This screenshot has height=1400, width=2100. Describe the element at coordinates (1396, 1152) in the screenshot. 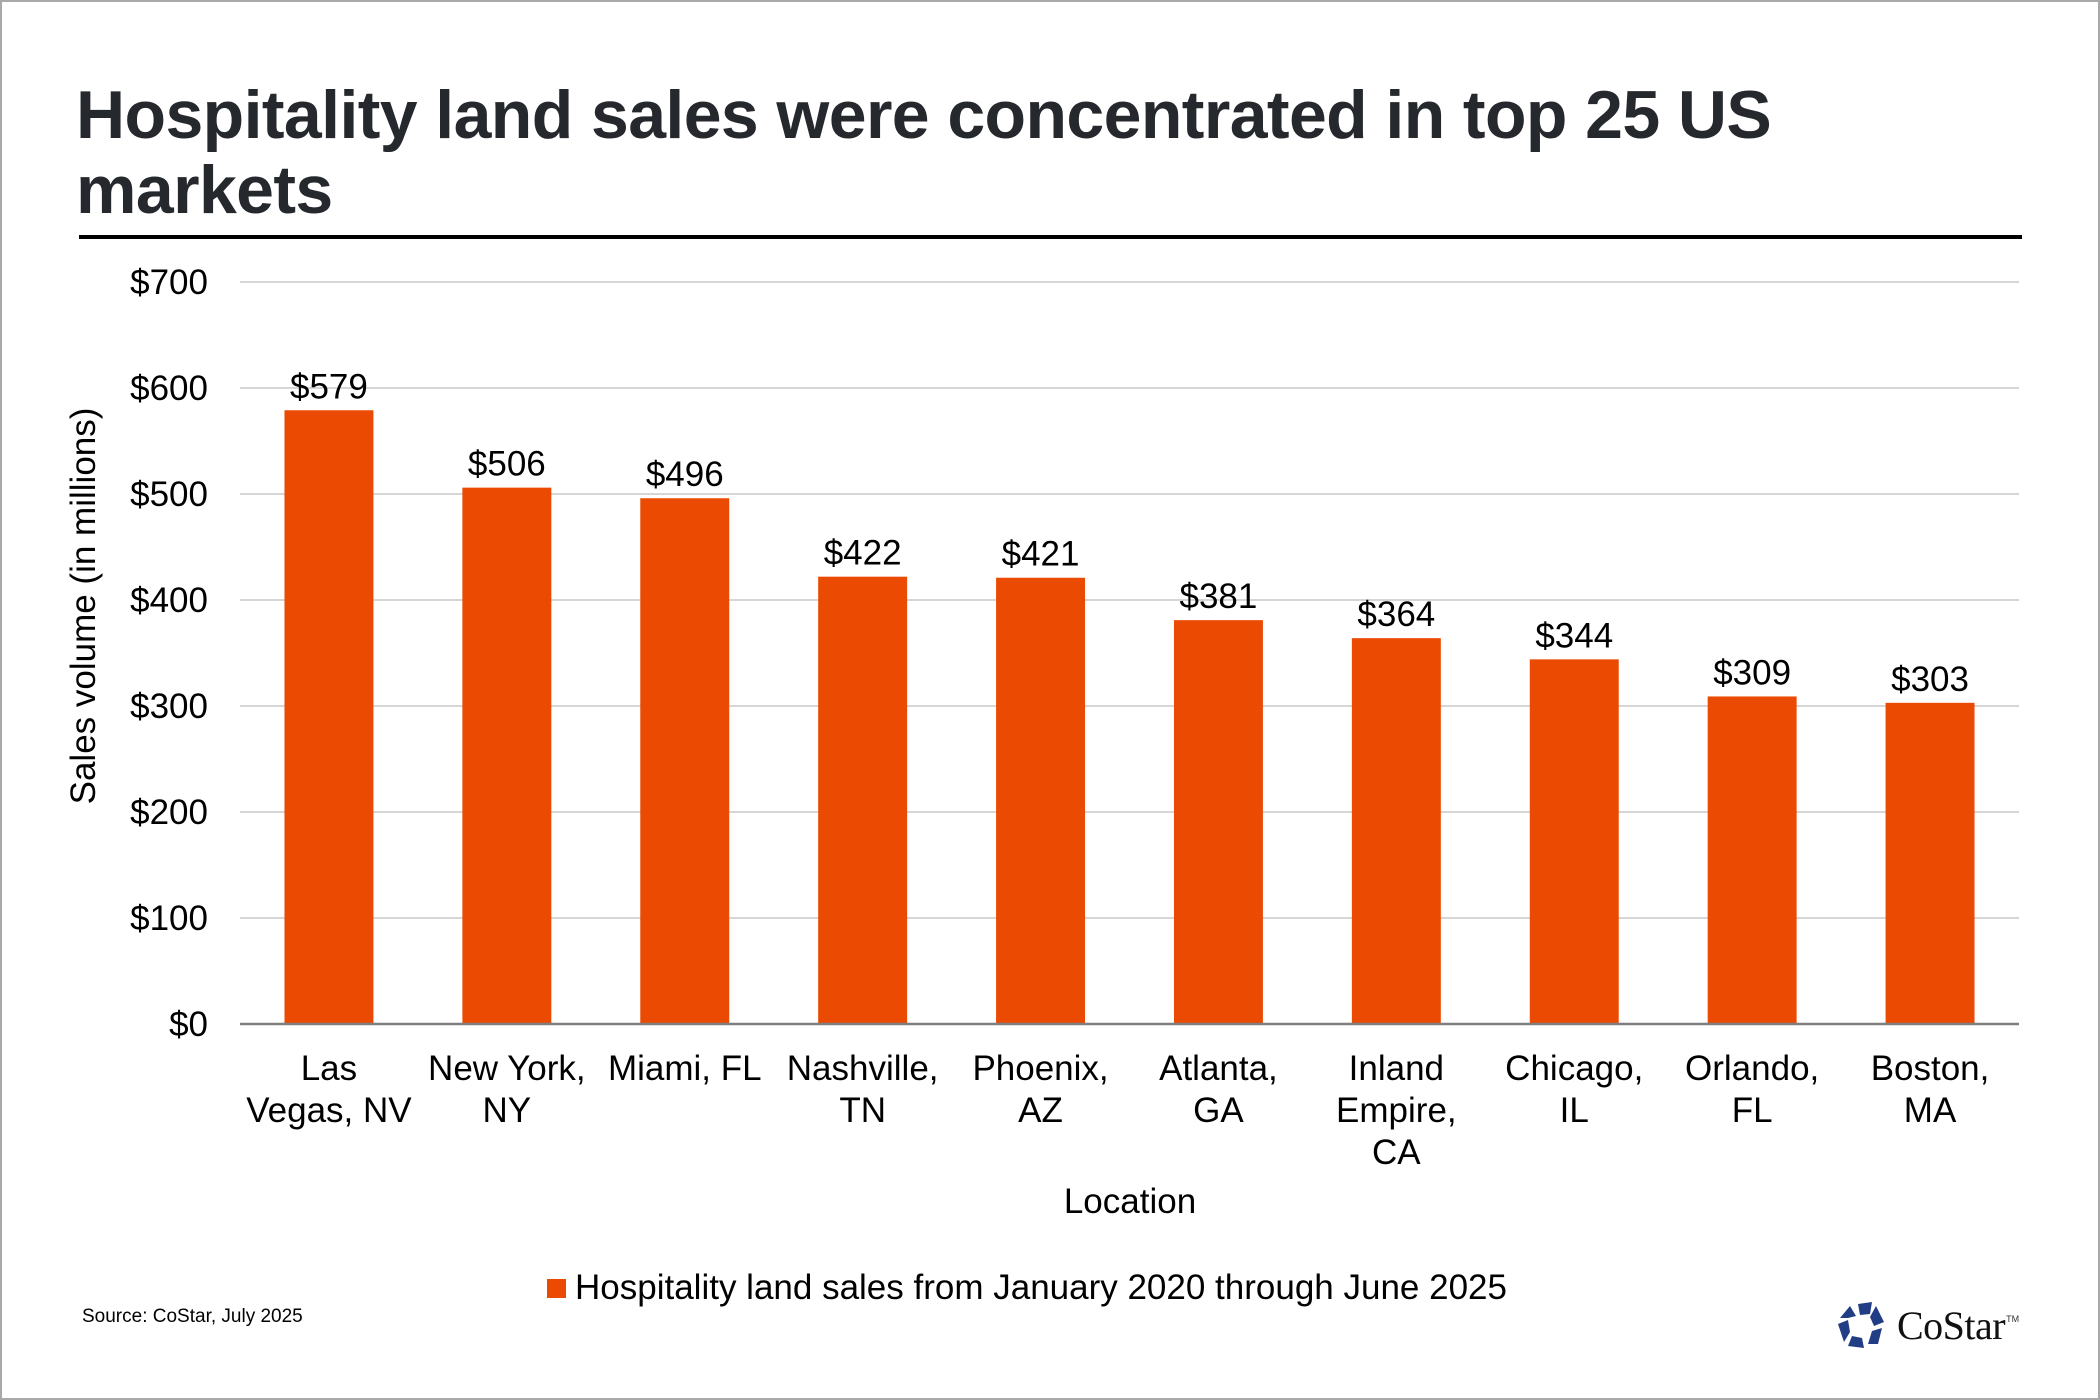

I see `x-tick-label-line: CA` at that location.